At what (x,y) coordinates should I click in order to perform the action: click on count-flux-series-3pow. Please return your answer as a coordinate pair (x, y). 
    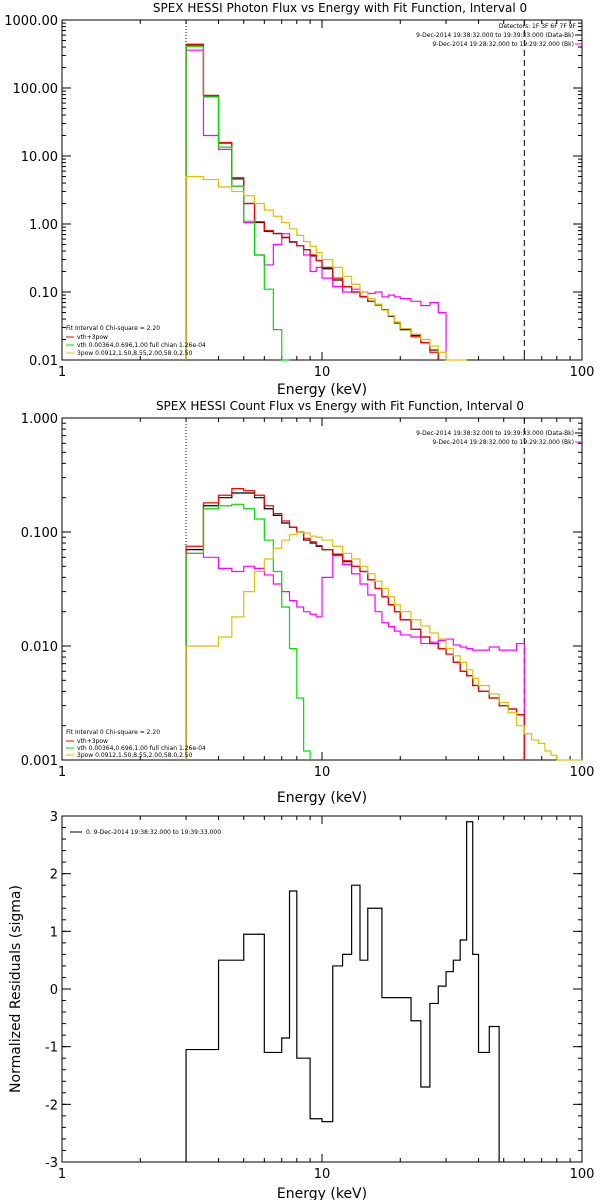
    Looking at the image, I should click on (383, 646).